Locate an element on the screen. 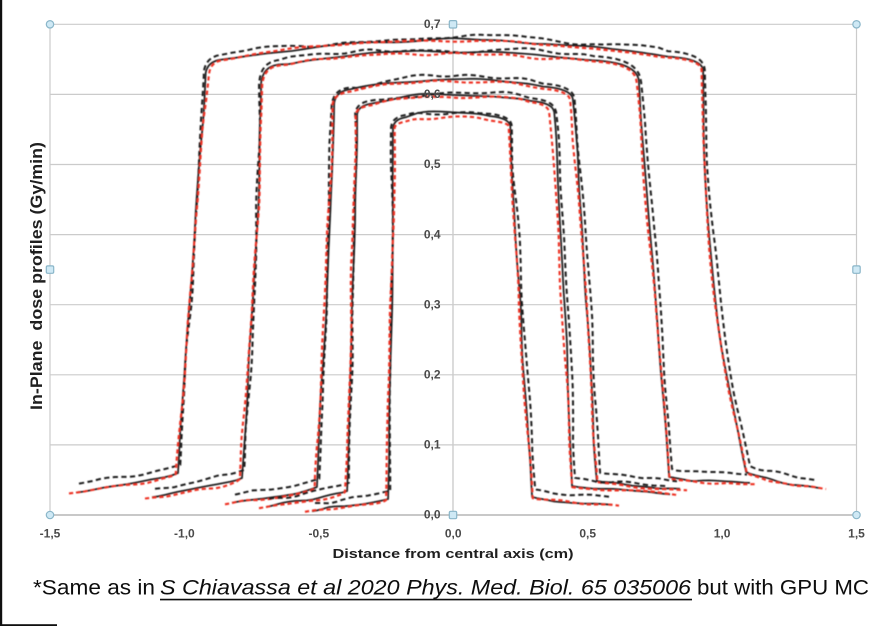 This screenshot has height=626, width=884. svg-text: 0,3 is located at coordinates (432, 304).